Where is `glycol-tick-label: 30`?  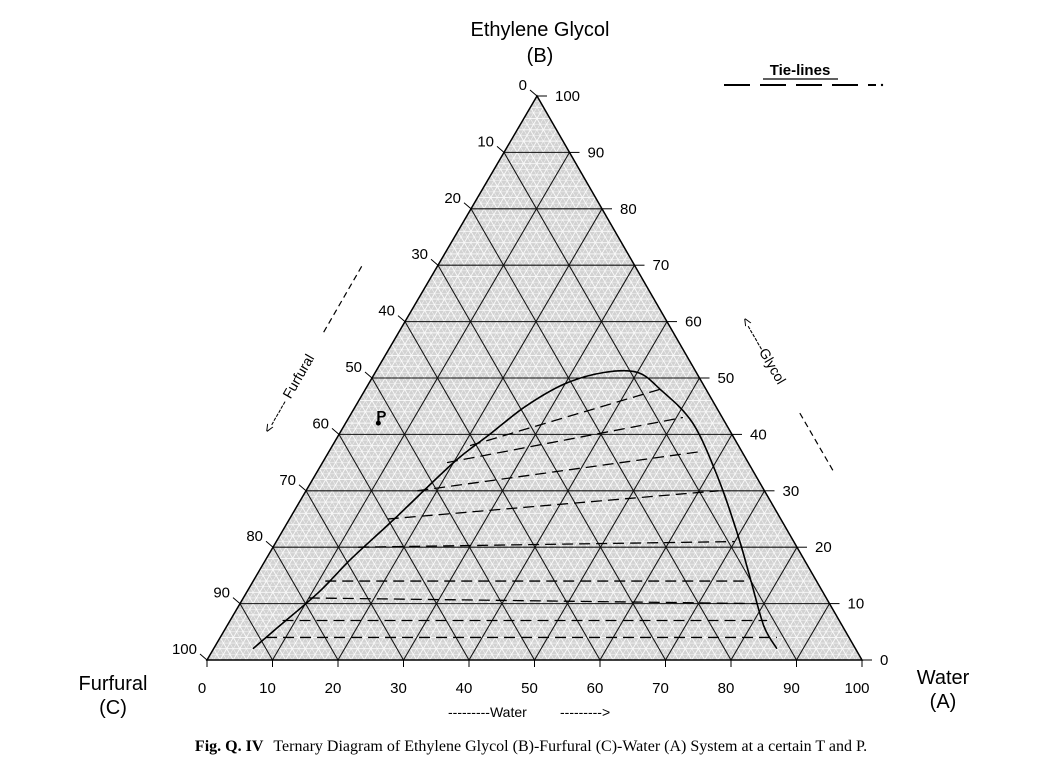 glycol-tick-label: 30 is located at coordinates (791, 491).